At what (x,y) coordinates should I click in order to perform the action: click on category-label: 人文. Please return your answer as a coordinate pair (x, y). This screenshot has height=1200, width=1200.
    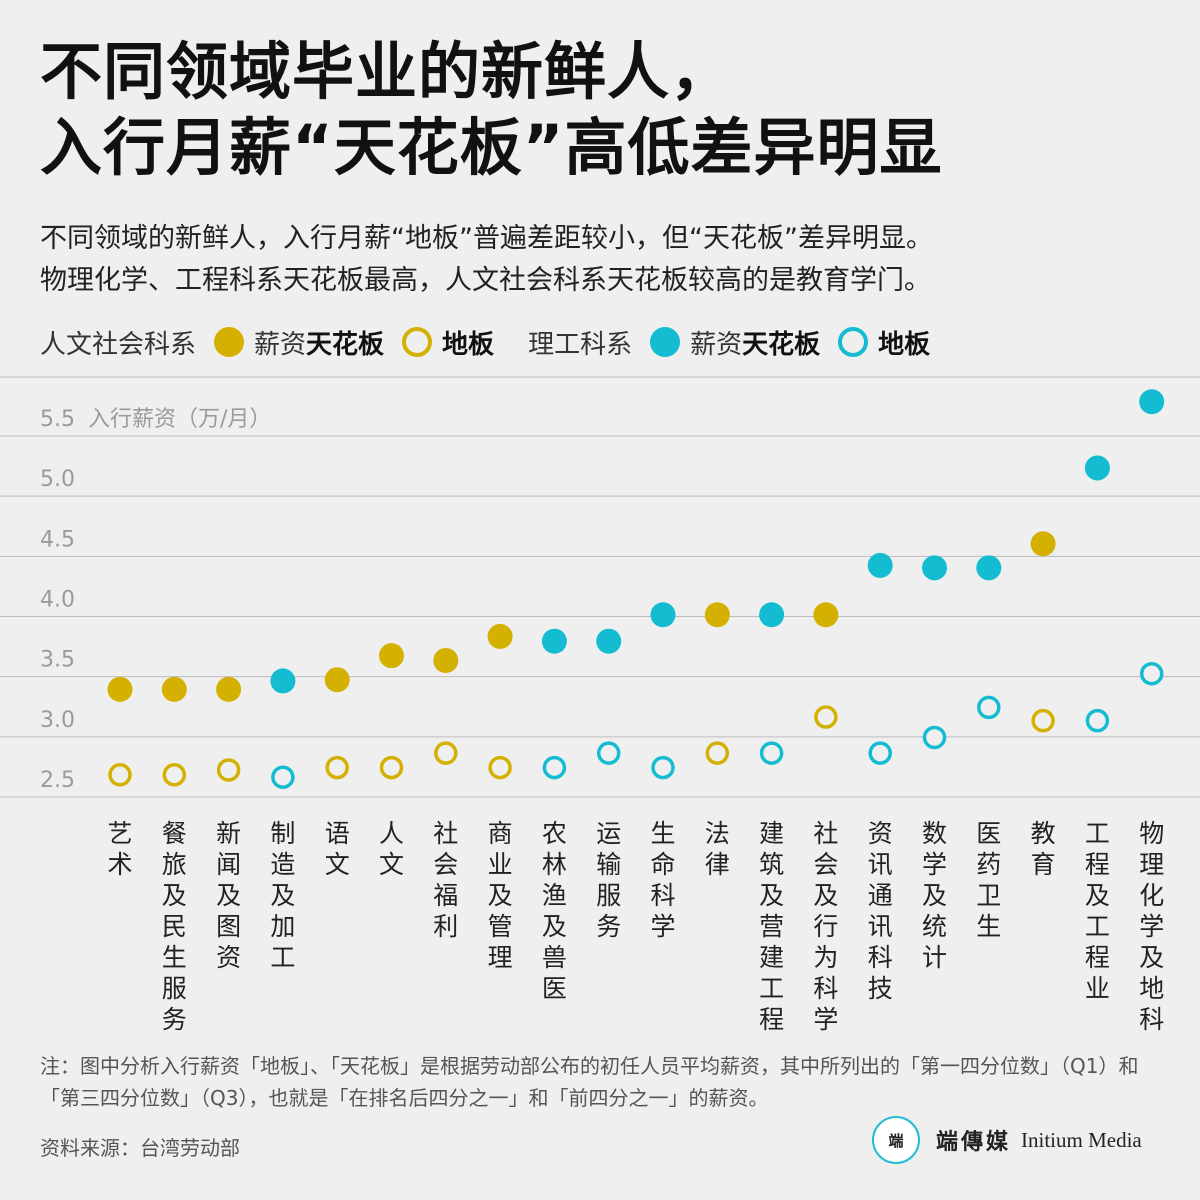
    Looking at the image, I should click on (391, 849).